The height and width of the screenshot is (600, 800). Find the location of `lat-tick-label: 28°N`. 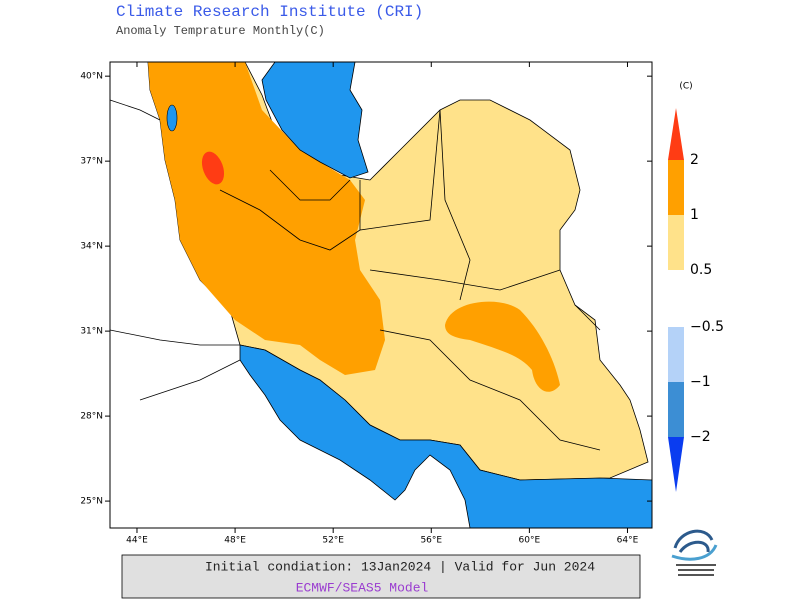

lat-tick-label: 28°N is located at coordinates (91, 417).